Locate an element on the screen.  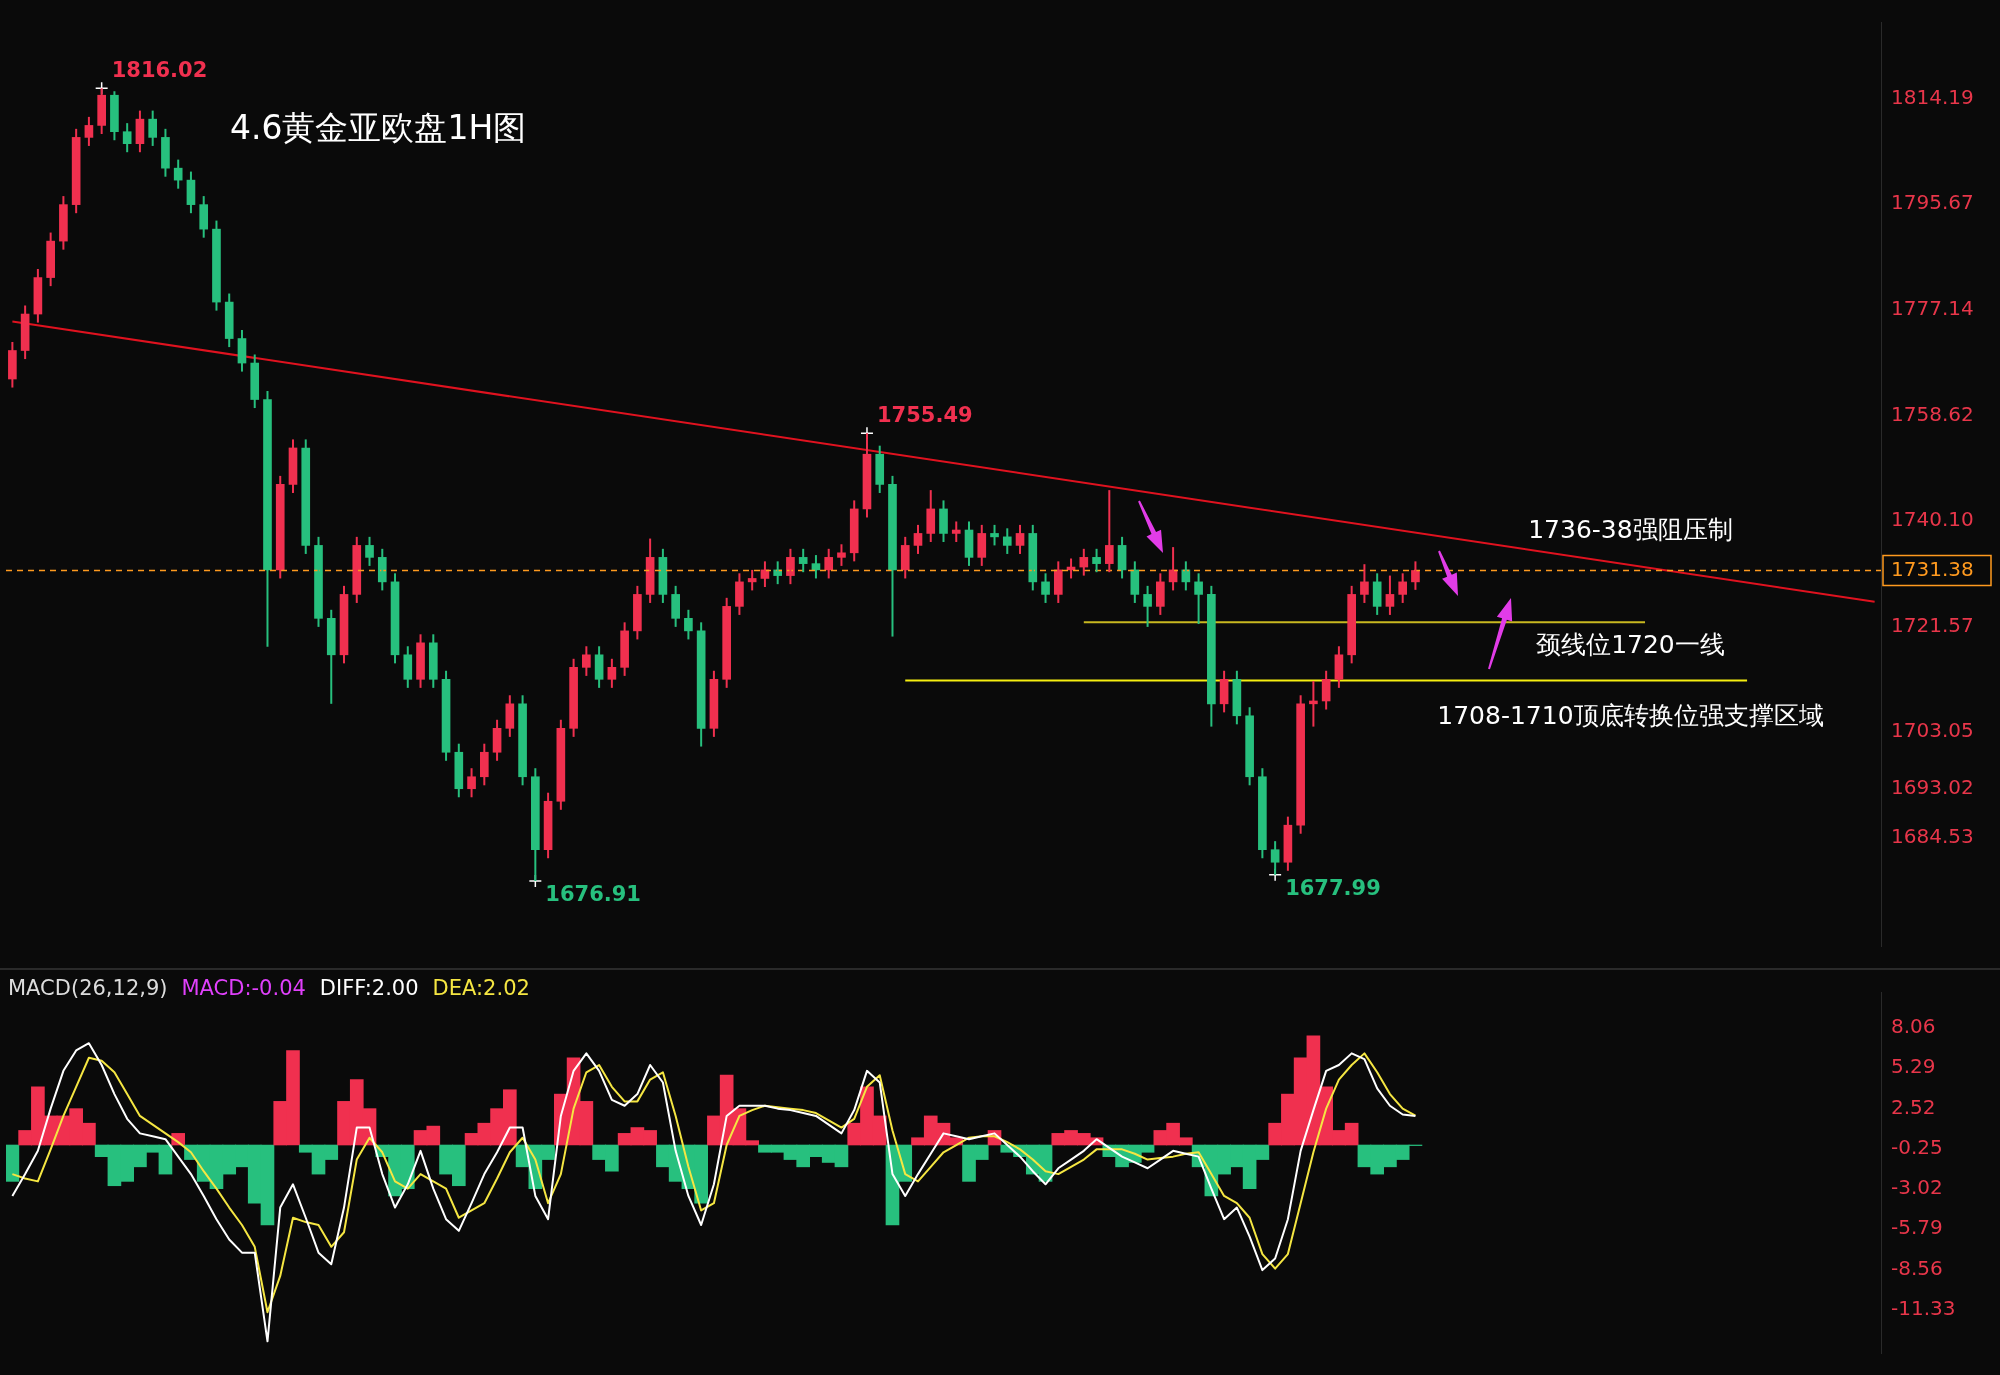
annotation: 颈线位1720一线 is located at coordinates (1630, 644).